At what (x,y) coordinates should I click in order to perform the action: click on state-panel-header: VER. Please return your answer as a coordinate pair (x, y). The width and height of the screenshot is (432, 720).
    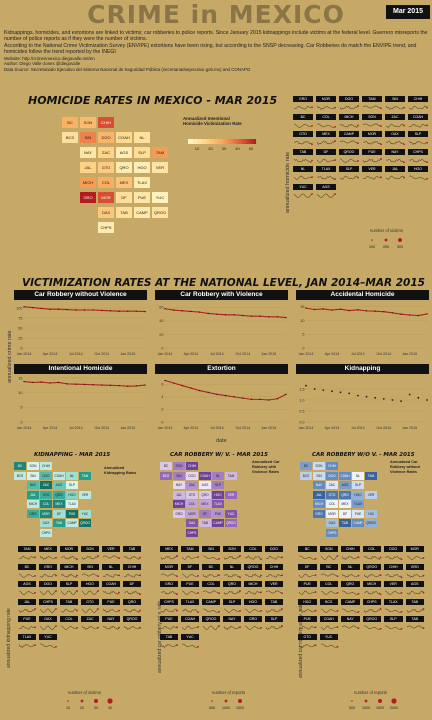
    Looking at the image, I should click on (274, 584).